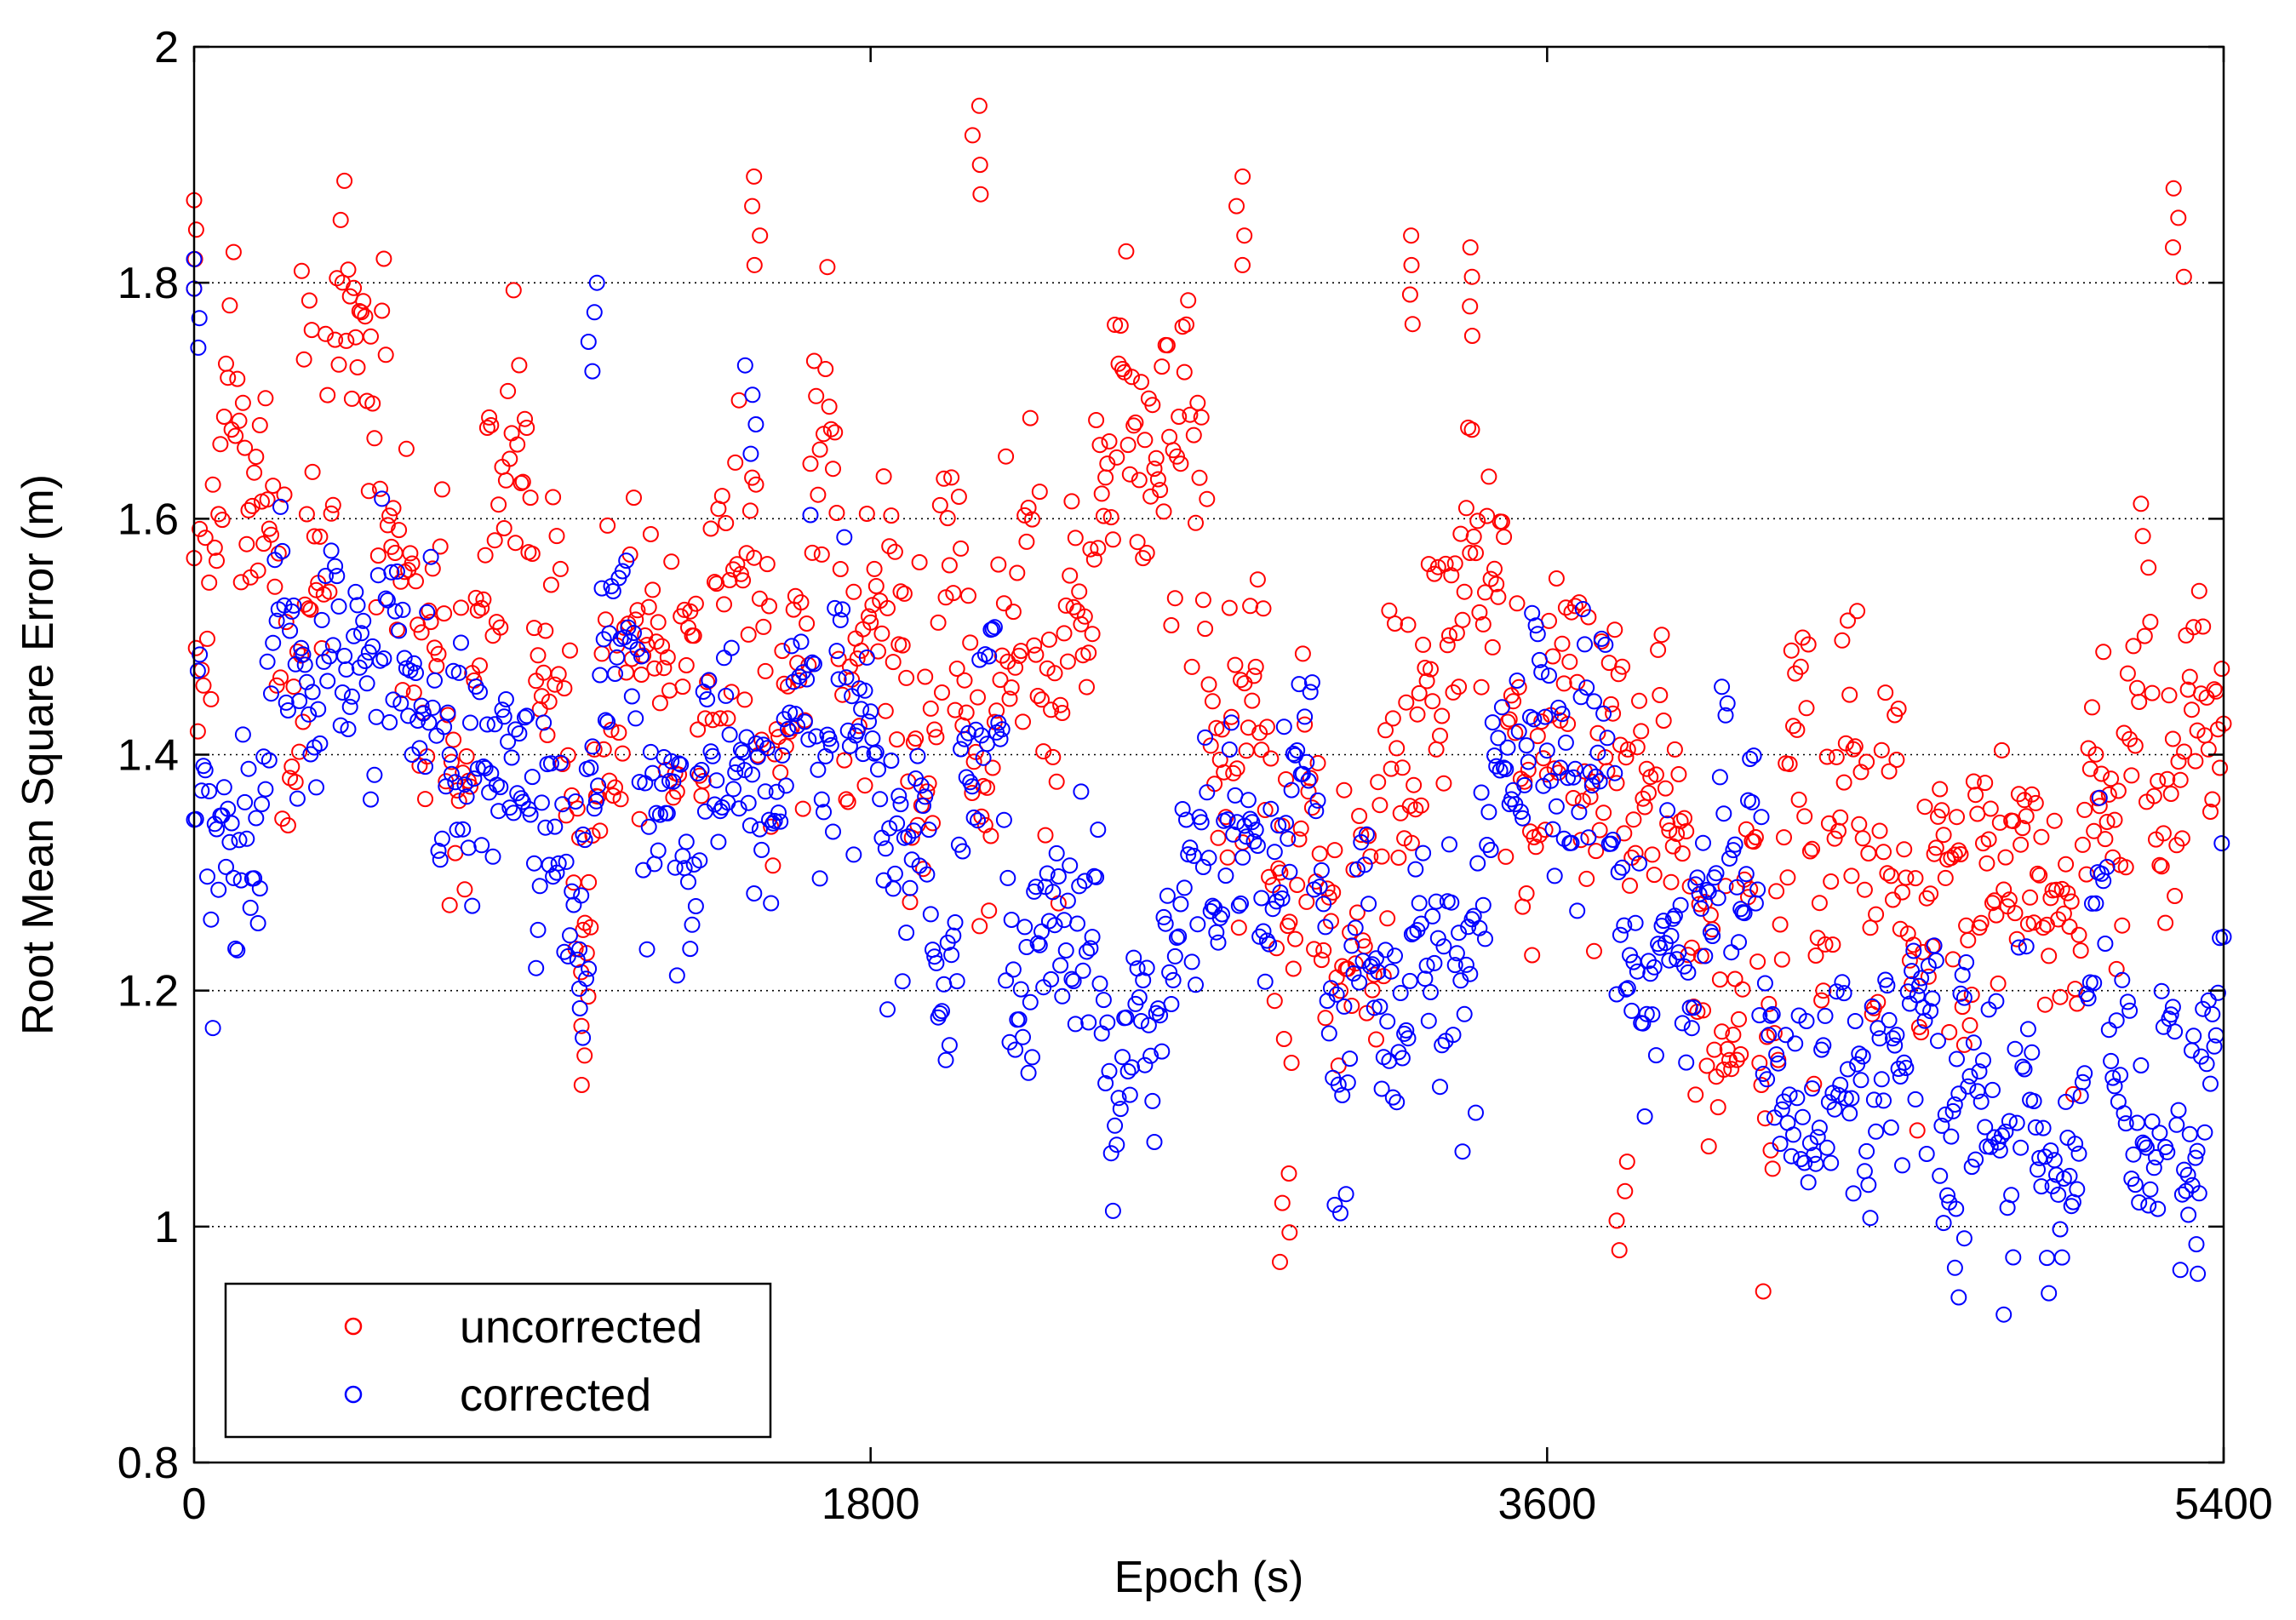 Image resolution: width=2296 pixels, height=1620 pixels. I want to click on extreme-point-uncorrected, so click(979, 165).